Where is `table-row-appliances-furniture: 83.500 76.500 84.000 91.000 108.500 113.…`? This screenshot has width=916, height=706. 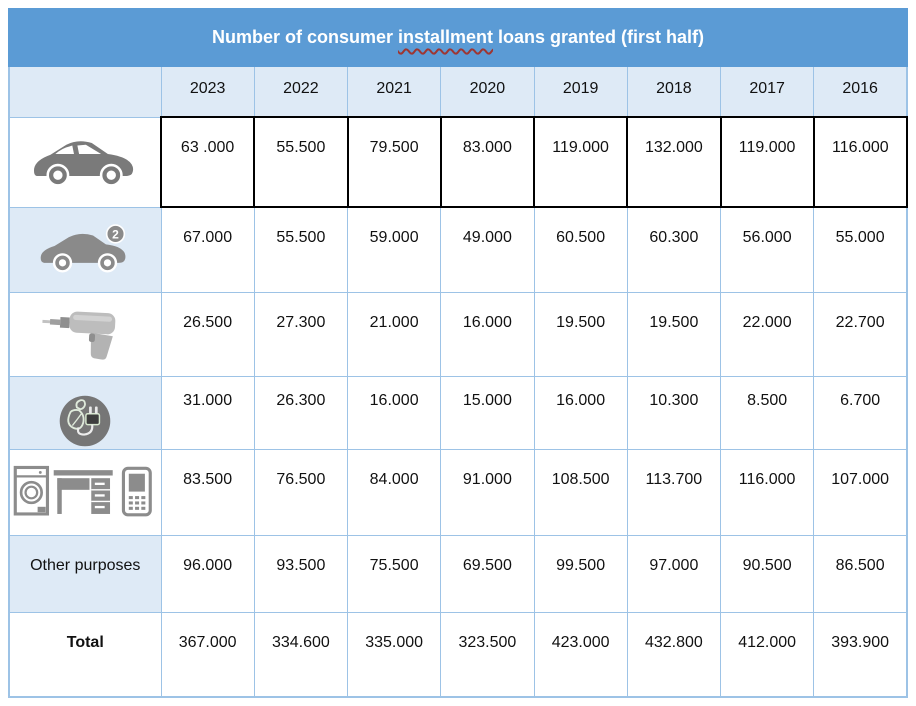
table-row-appliances-furniture: 83.500 76.500 84.000 91.000 108.500 113.… is located at coordinates (458, 492).